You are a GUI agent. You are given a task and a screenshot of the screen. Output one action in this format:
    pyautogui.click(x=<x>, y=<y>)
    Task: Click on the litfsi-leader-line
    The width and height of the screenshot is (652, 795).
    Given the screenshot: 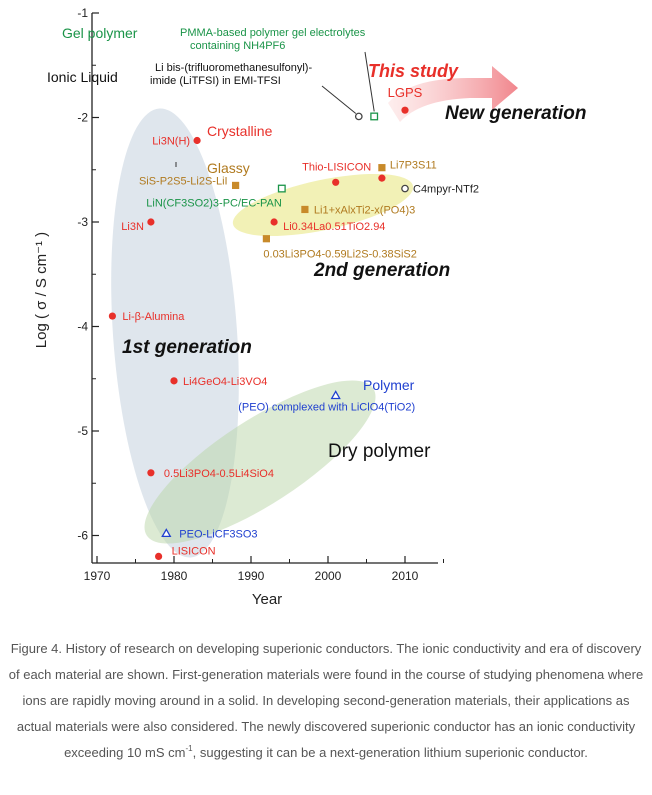 What is the action you would take?
    pyautogui.click(x=339, y=99)
    